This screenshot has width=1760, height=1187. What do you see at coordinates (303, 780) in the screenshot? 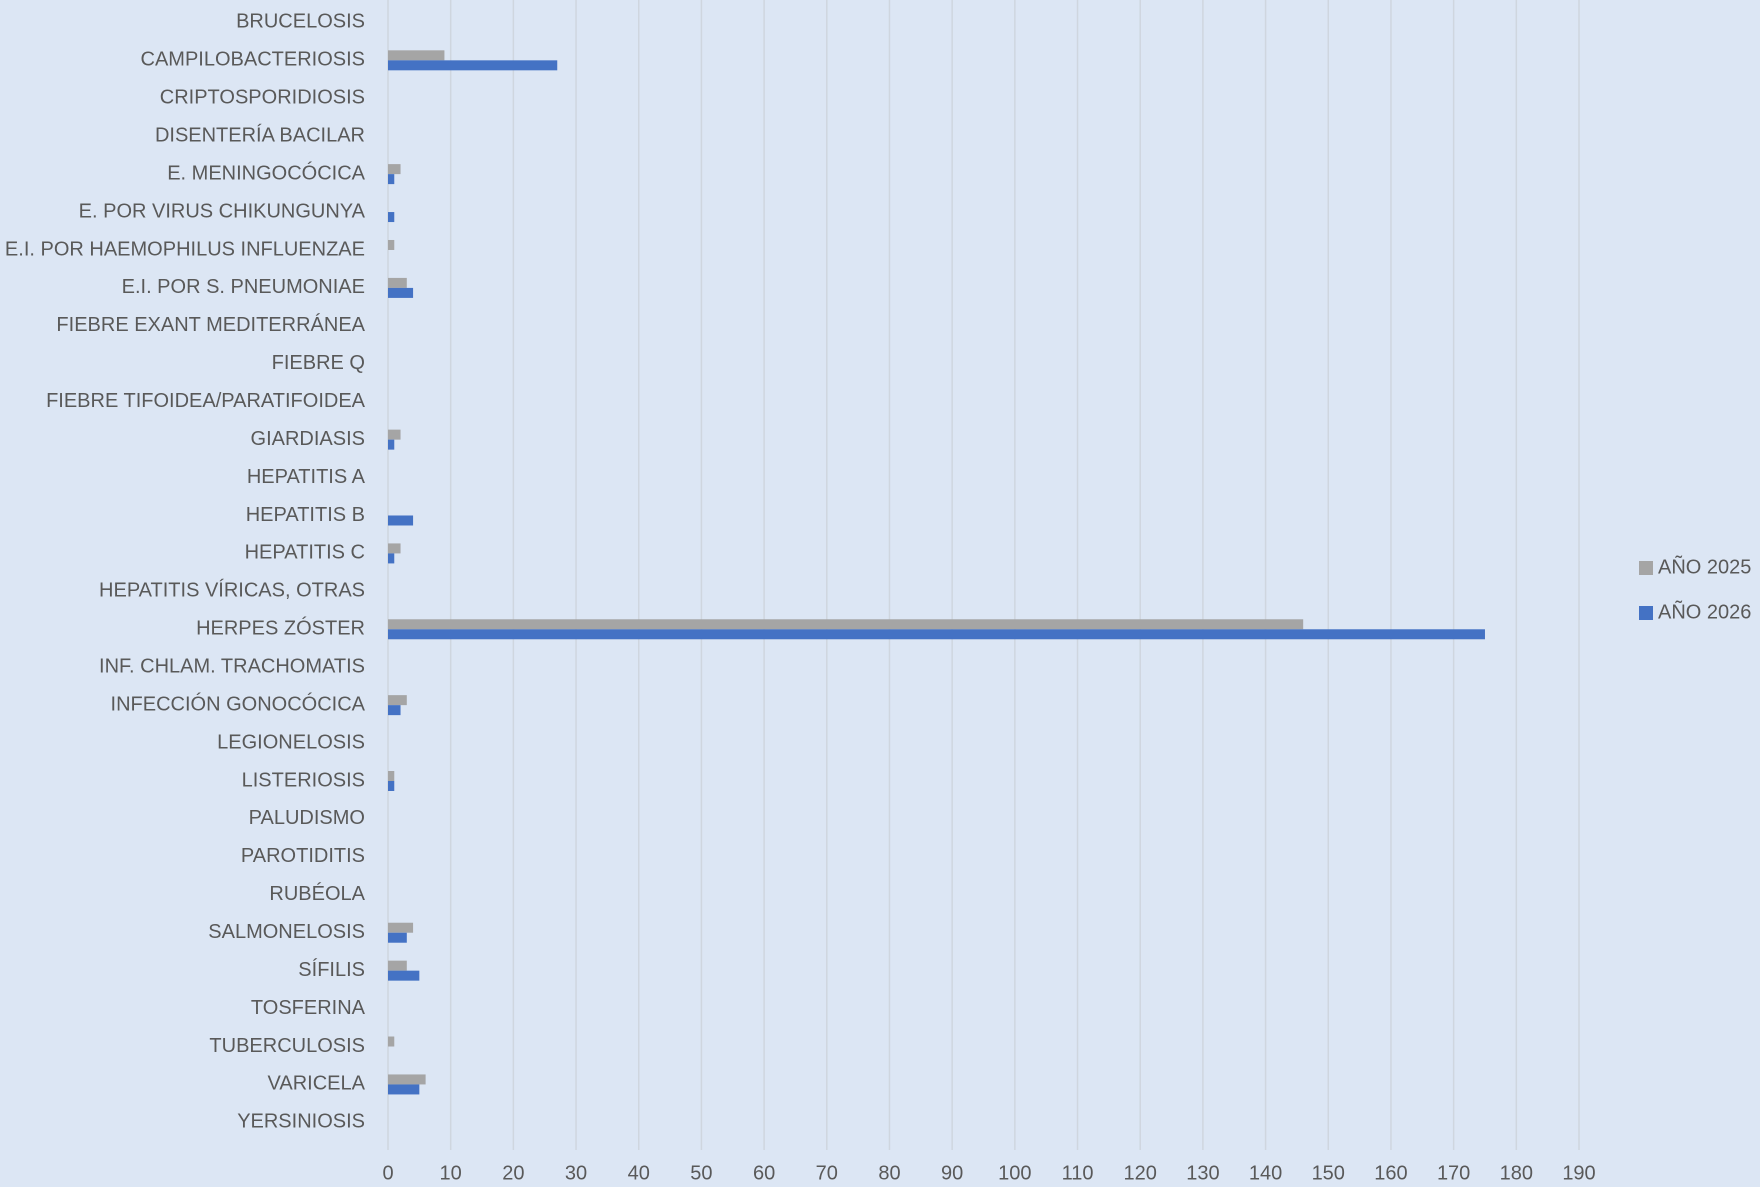
I see `y-tick-label: LISTERIOSIS` at bounding box center [303, 780].